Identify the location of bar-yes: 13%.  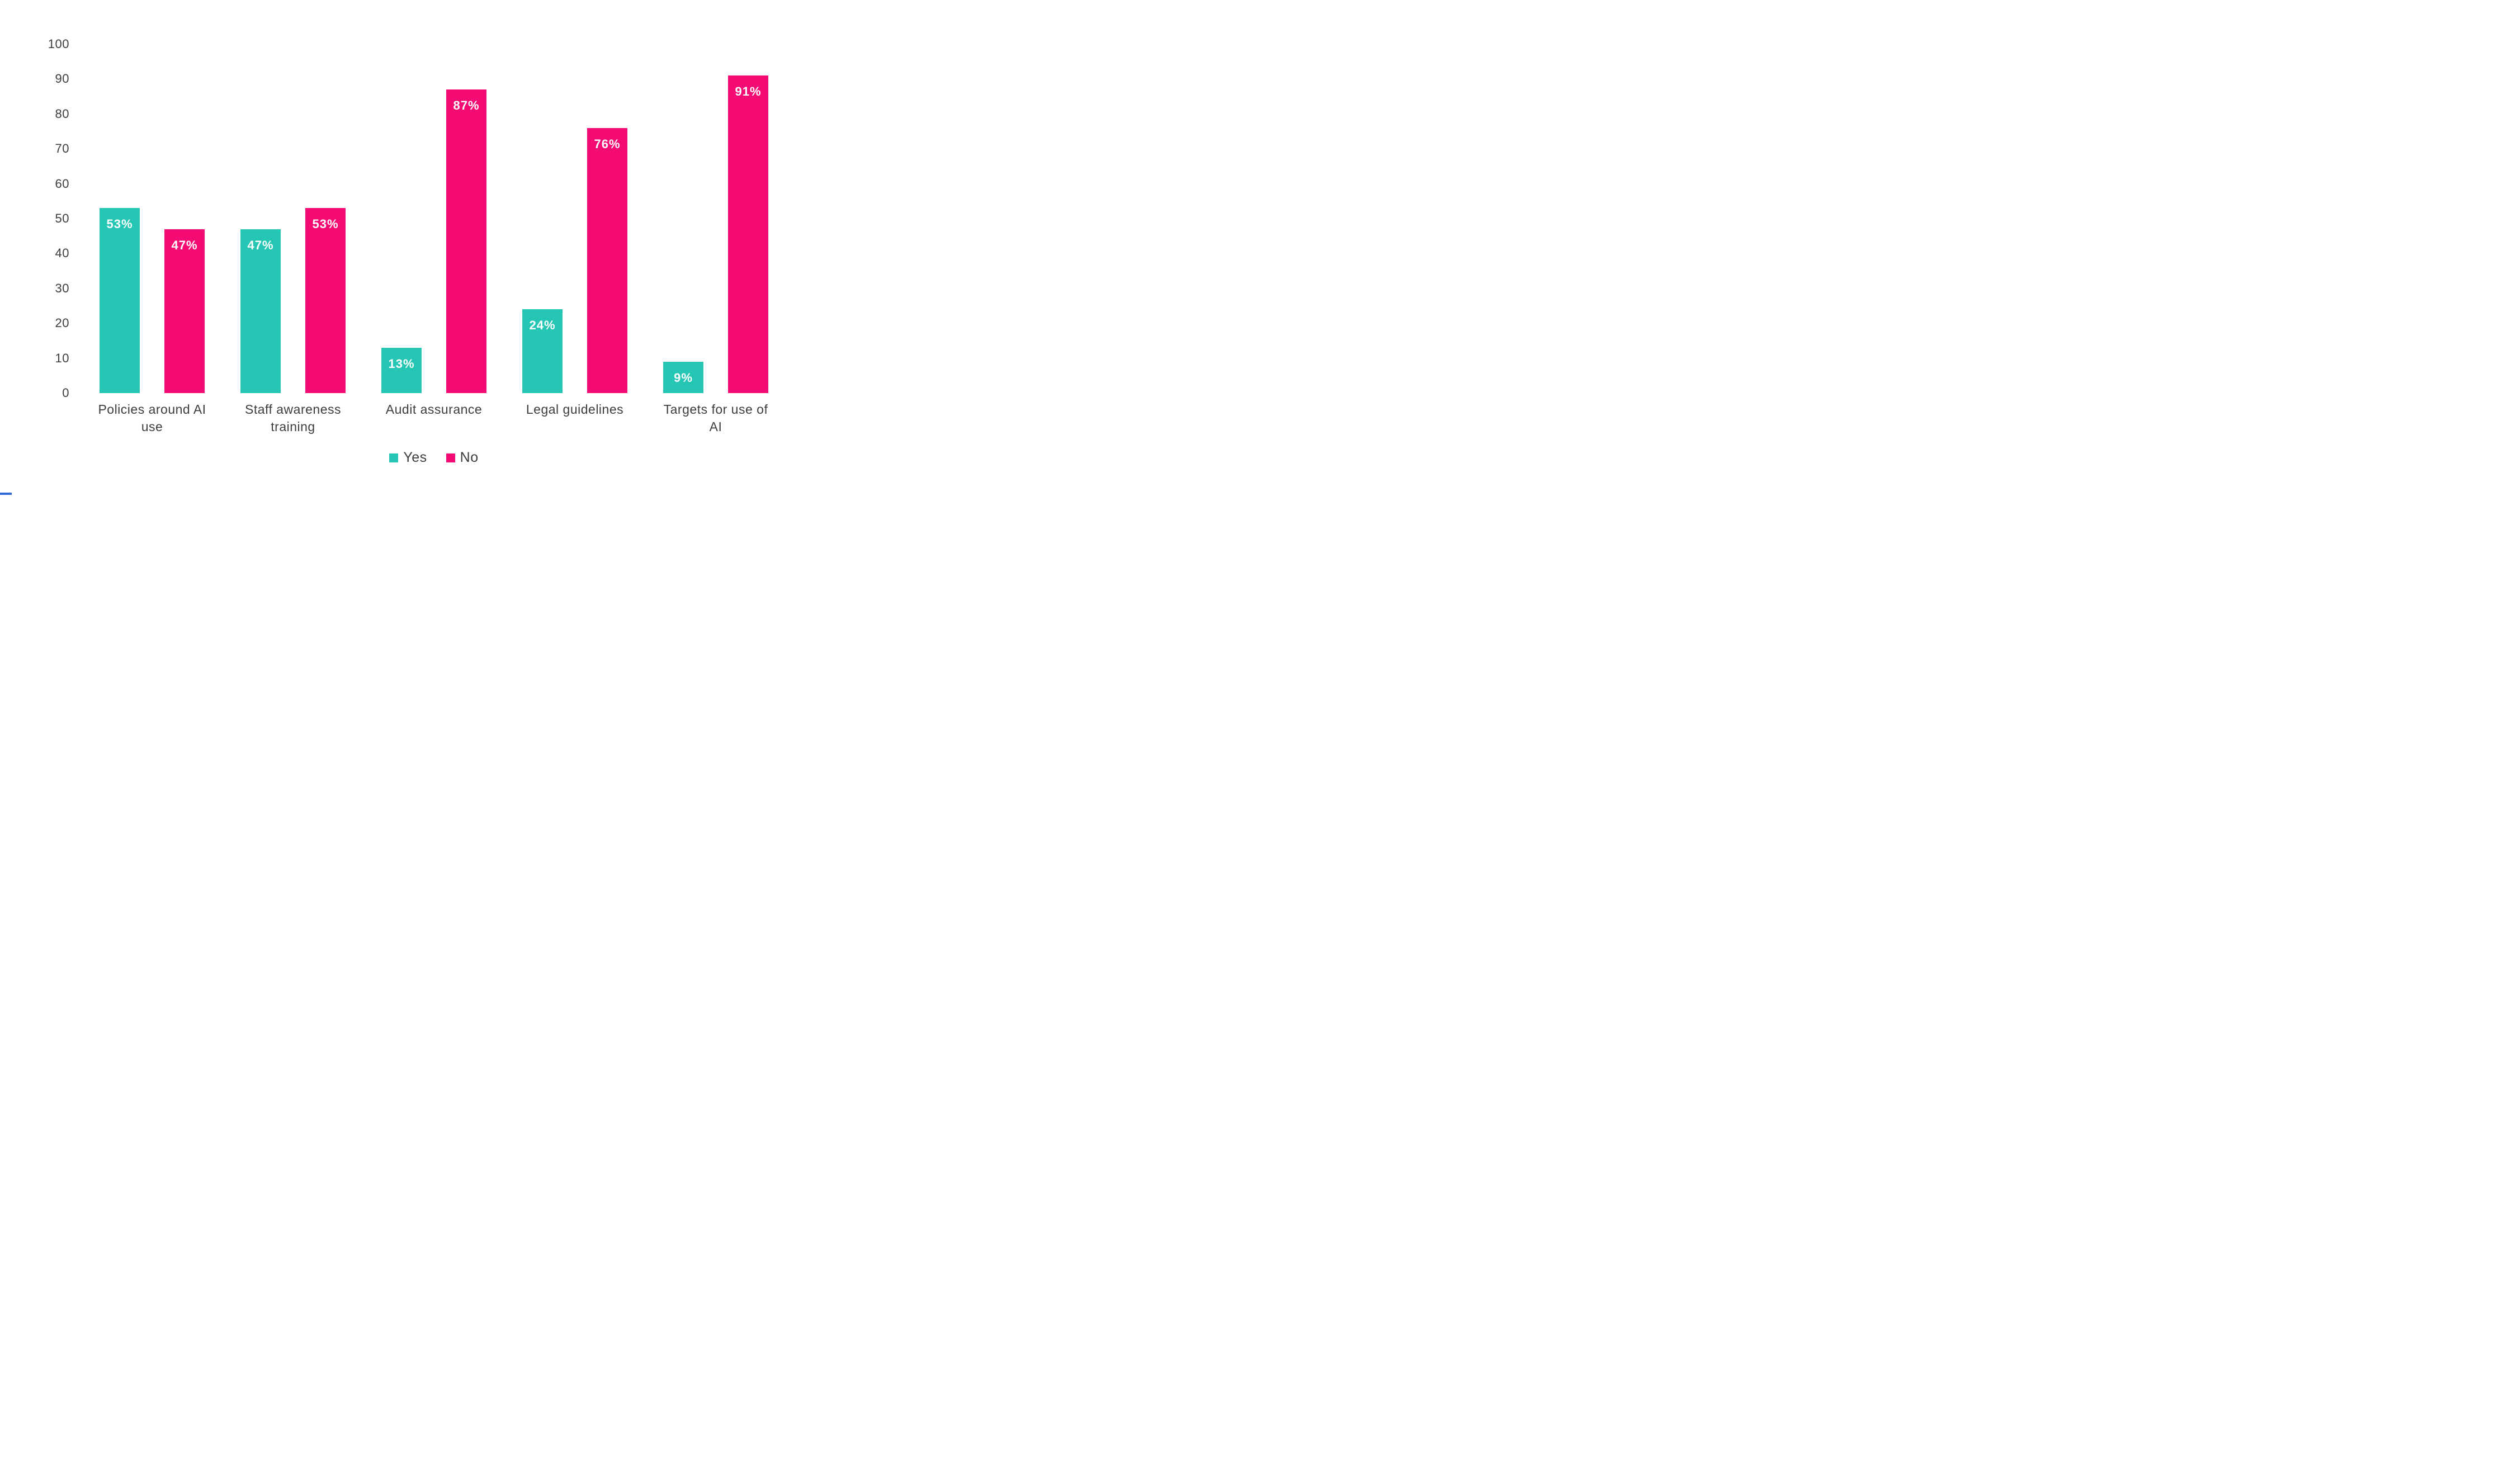
(401, 370).